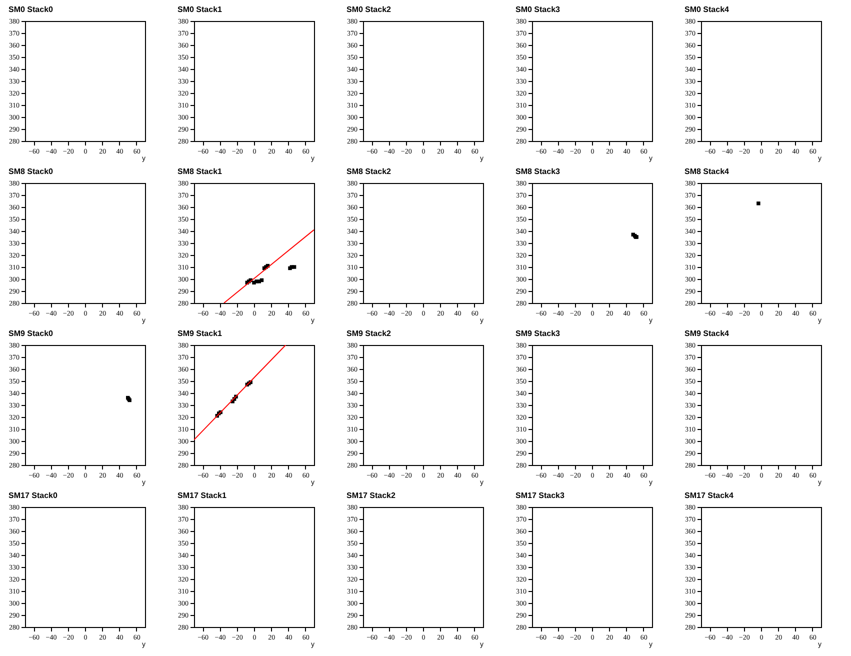 This screenshot has width=851, height=656. What do you see at coordinates (33, 495) in the screenshot?
I see `chart-title: SM17 Stack0` at bounding box center [33, 495].